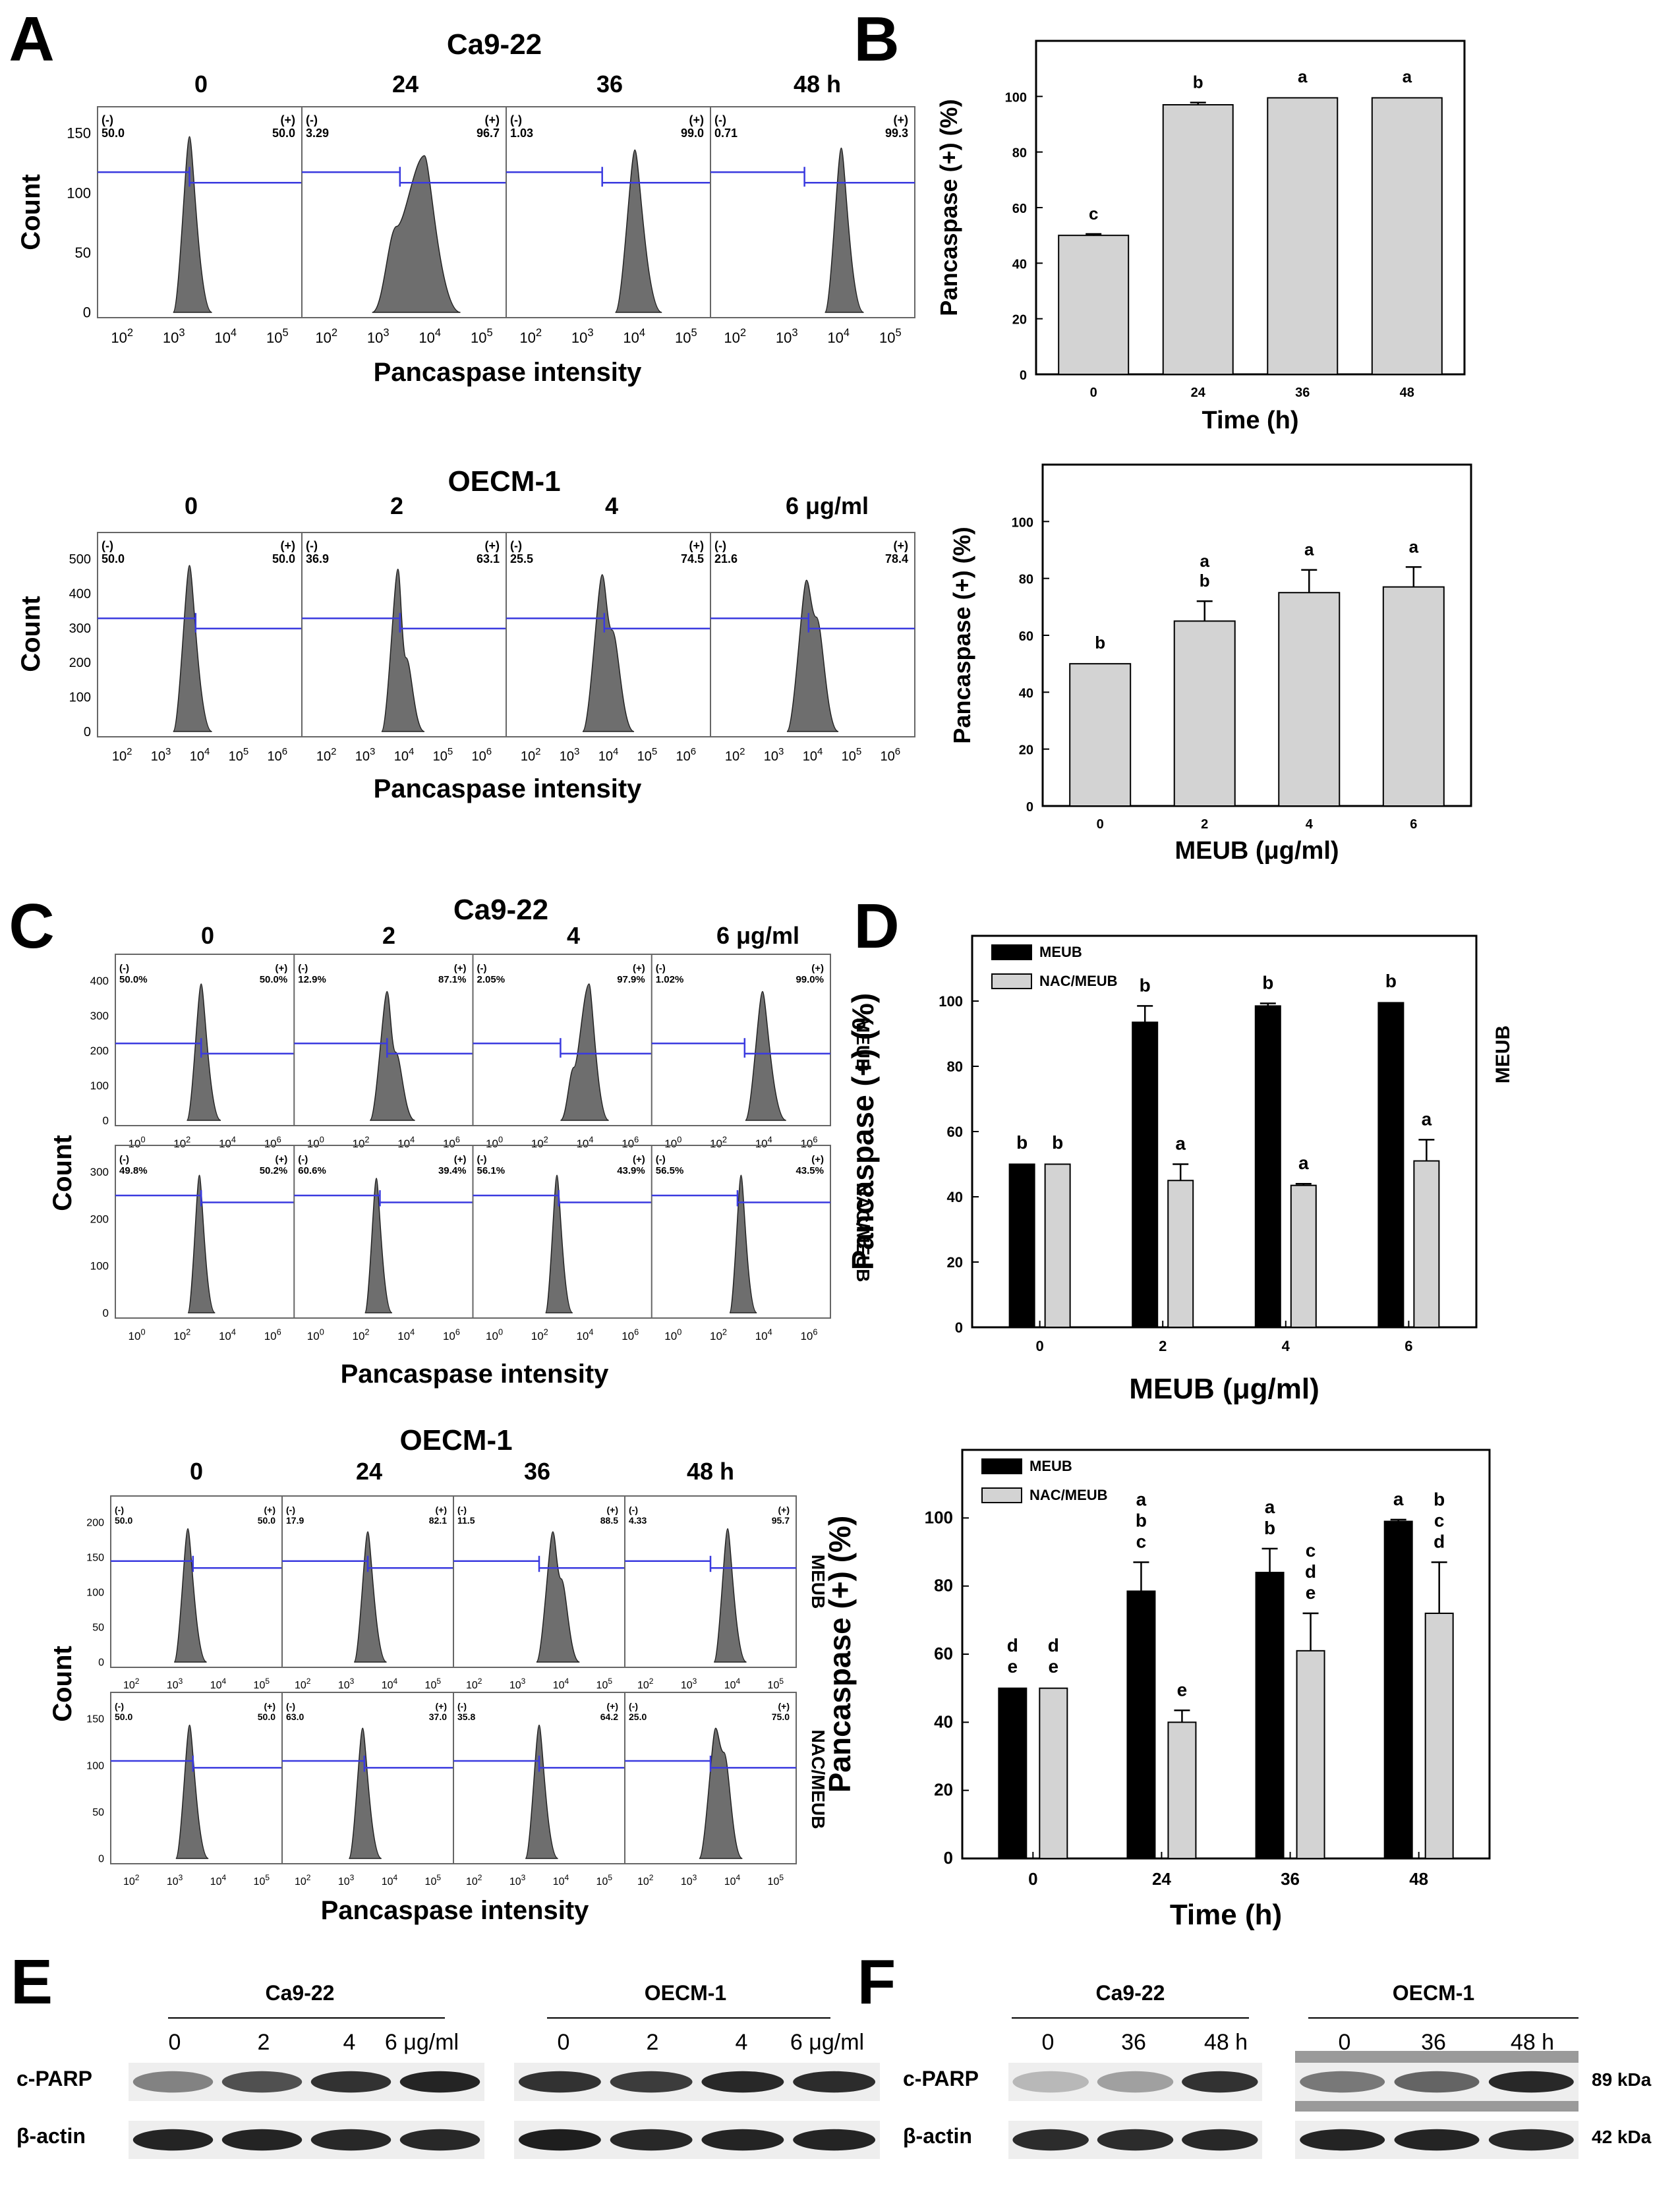 Image resolution: width=1680 pixels, height=2186 pixels. I want to click on chart-d-top-bar, so click(1057, 1245).